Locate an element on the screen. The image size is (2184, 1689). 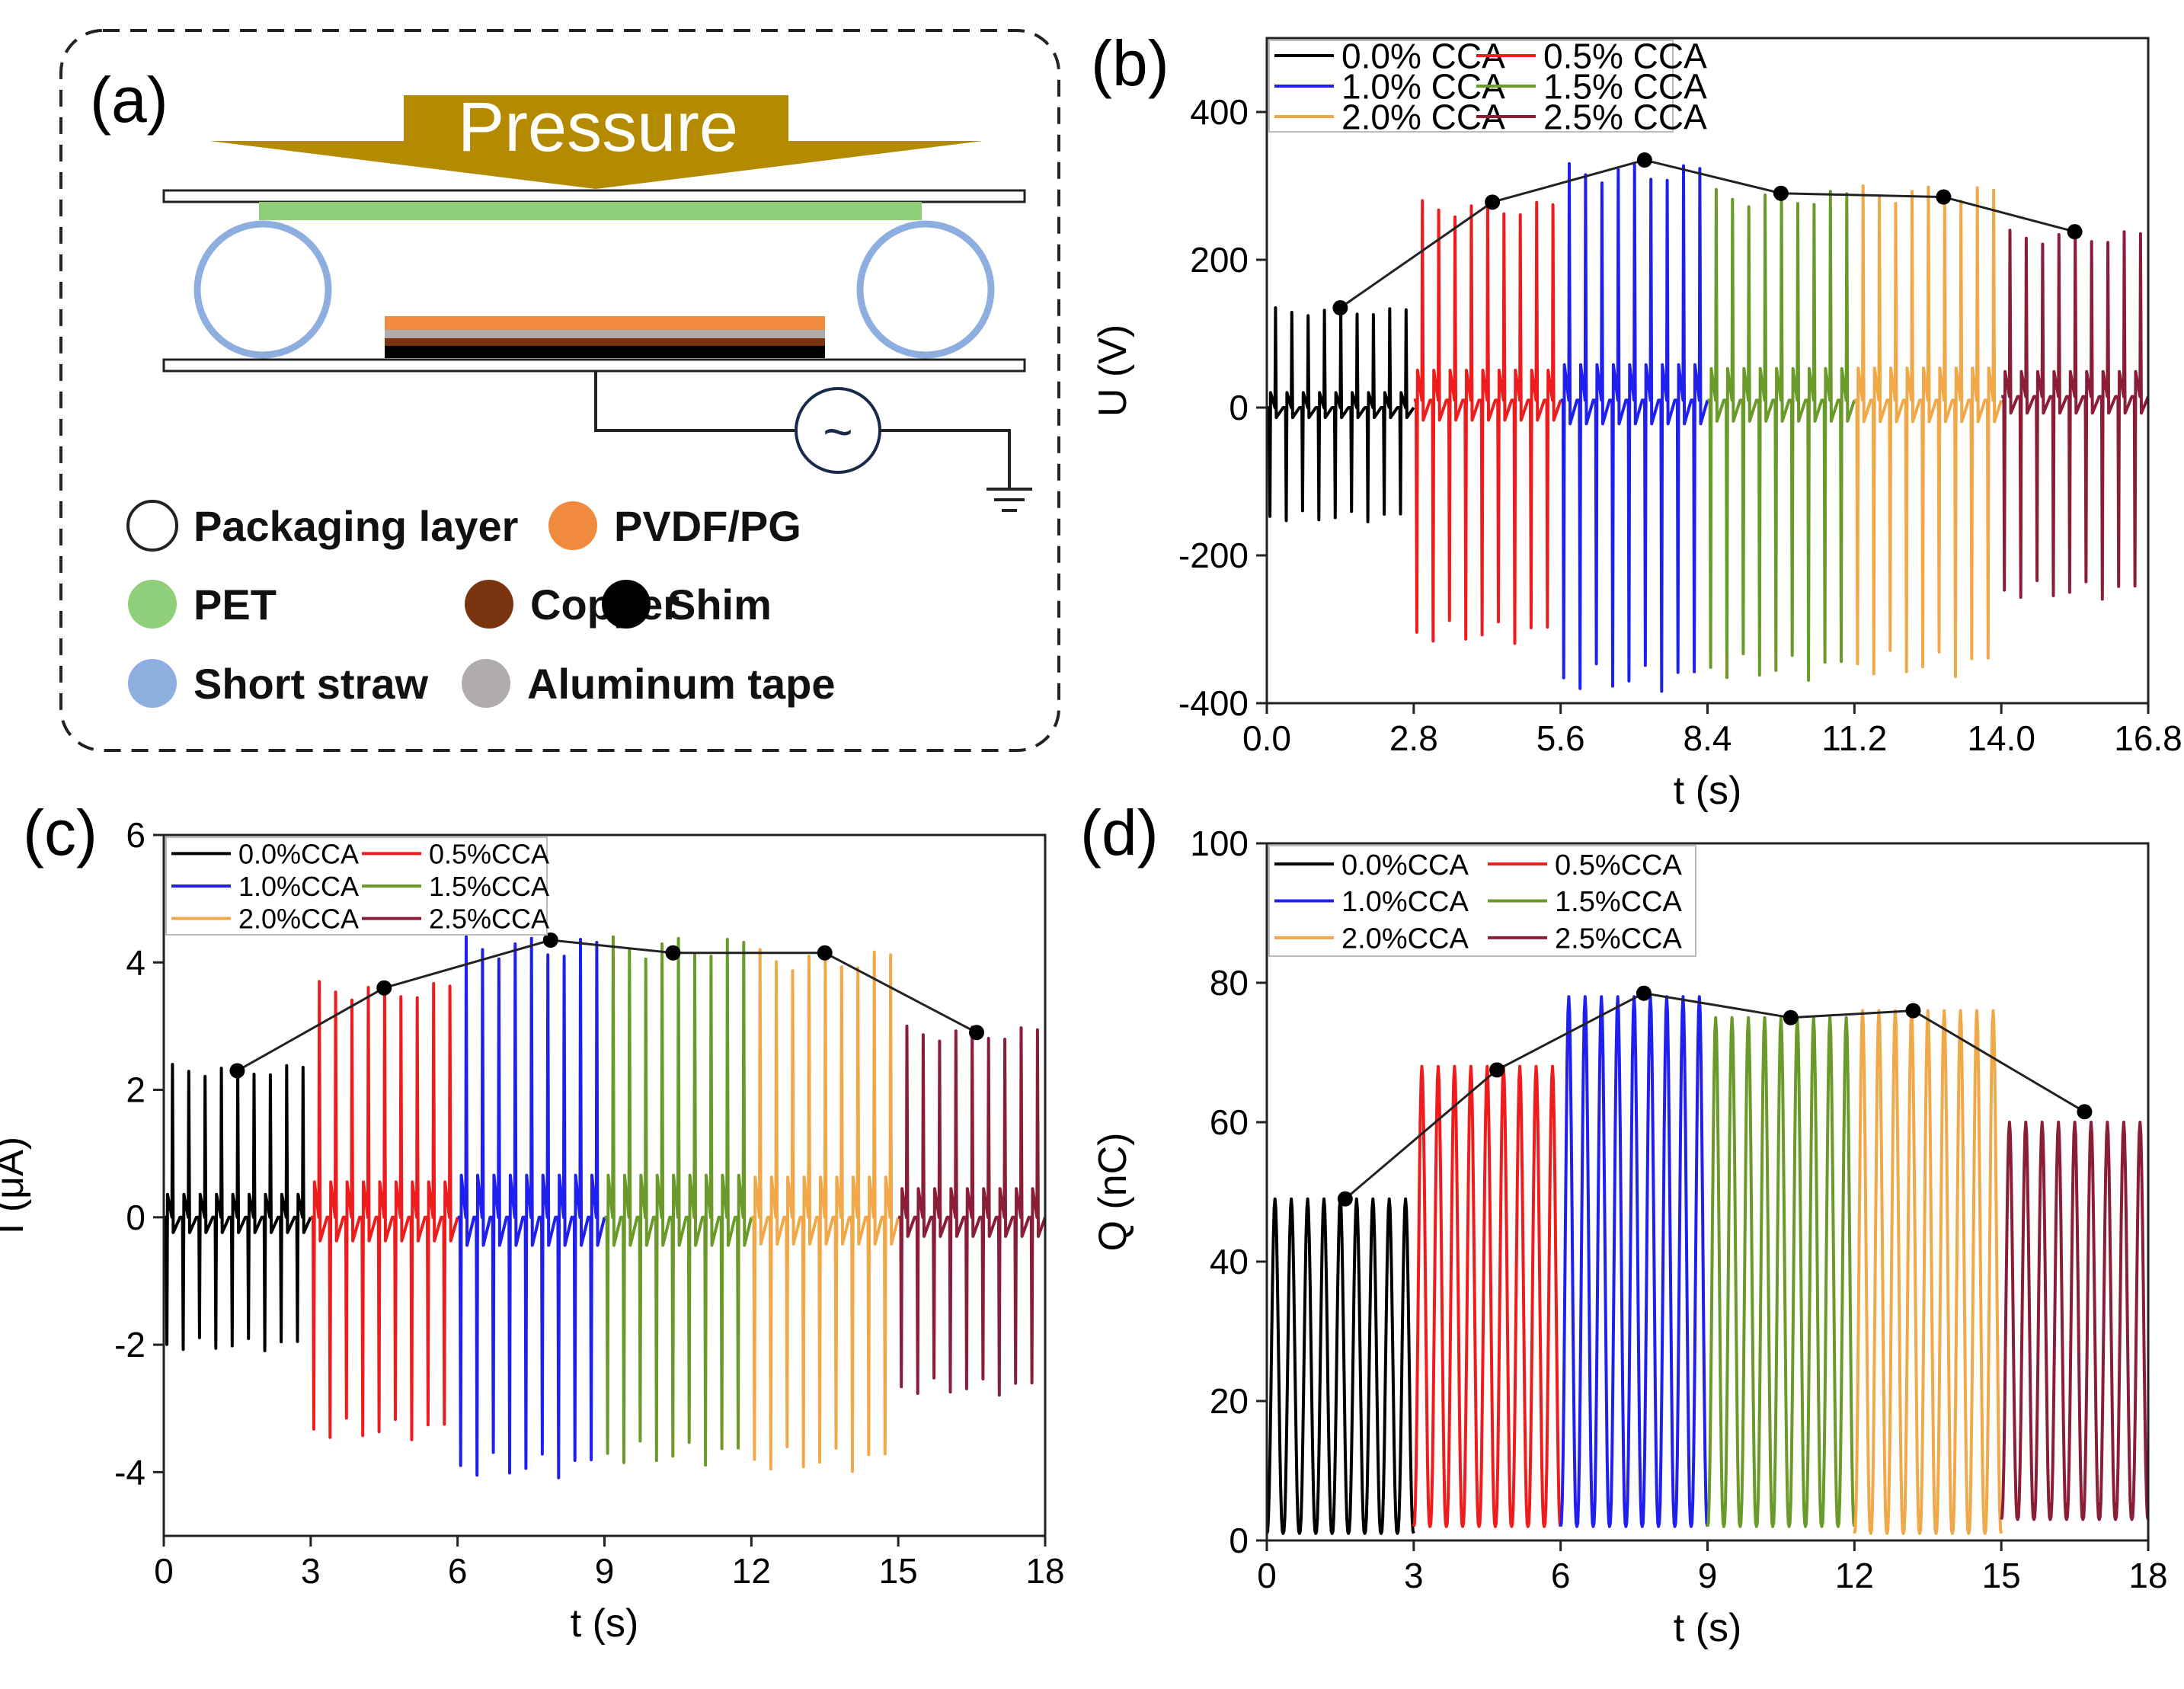
legend-label-2: PET is located at coordinates (235, 605).